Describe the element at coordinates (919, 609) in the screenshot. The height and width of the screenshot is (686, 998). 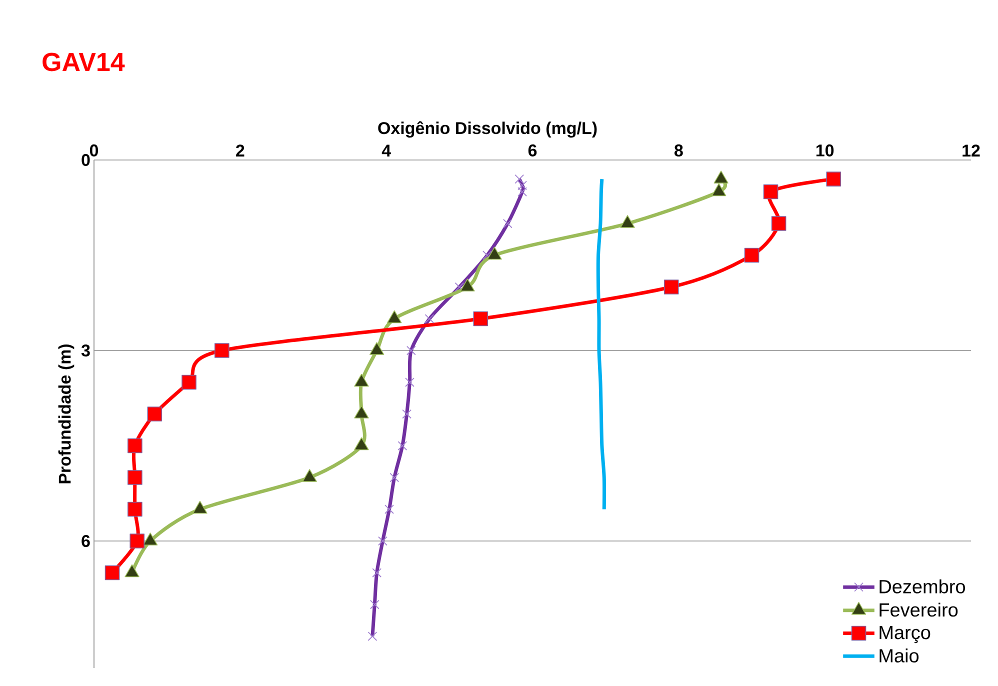
I see `legend-label: Fevereiro` at that location.